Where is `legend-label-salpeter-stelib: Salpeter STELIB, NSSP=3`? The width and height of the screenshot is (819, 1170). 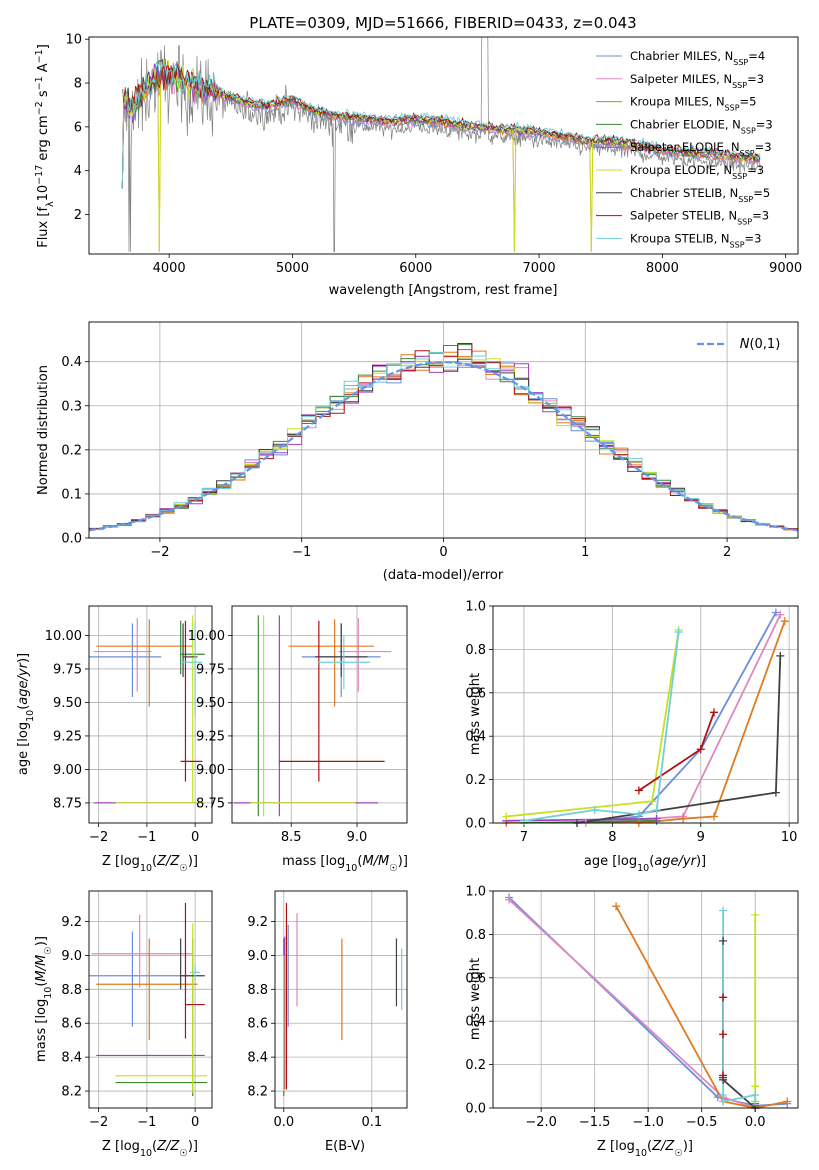
legend-label-salpeter-stelib: Salpeter STELIB, NSSP=3 is located at coordinates (699, 218).